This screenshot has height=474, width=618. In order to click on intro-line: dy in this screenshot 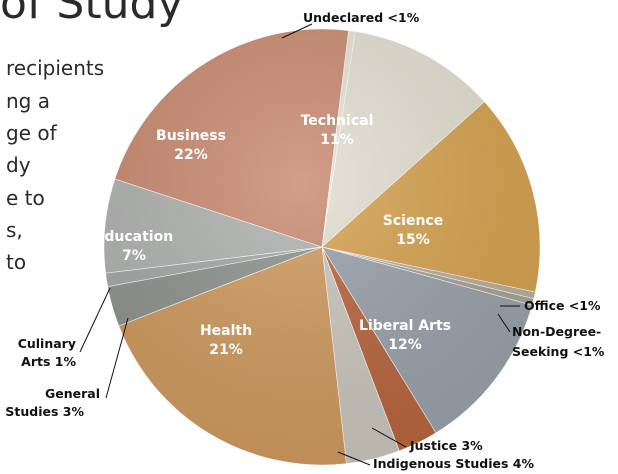, I will do `click(18, 165)`.